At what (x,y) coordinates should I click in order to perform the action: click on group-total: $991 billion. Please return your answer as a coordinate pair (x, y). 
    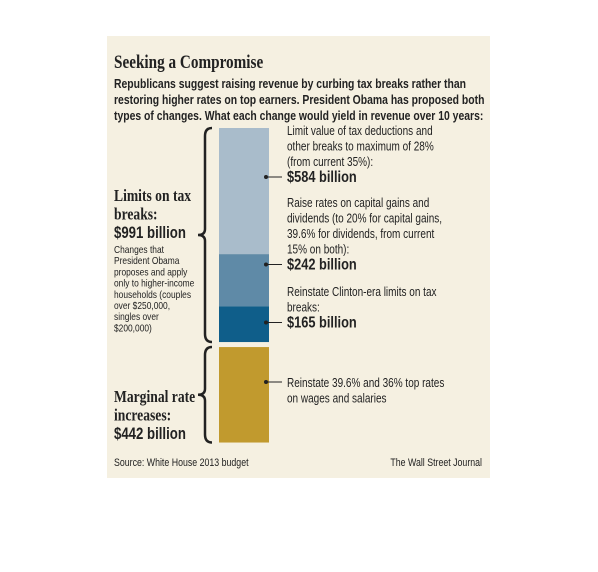
    Looking at the image, I should click on (150, 233).